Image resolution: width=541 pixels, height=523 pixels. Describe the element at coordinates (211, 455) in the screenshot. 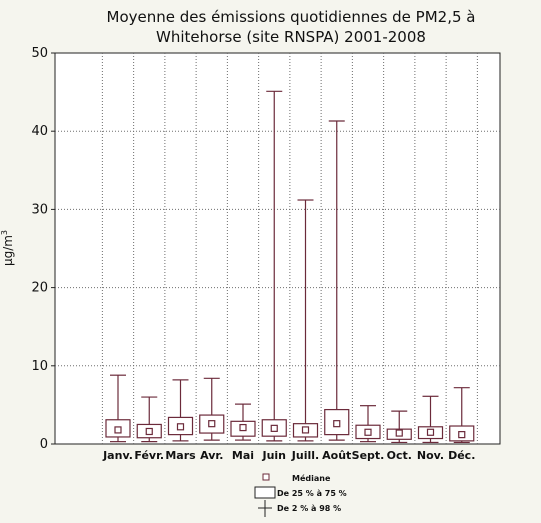

I see `x-tick-label: Avr.` at that location.